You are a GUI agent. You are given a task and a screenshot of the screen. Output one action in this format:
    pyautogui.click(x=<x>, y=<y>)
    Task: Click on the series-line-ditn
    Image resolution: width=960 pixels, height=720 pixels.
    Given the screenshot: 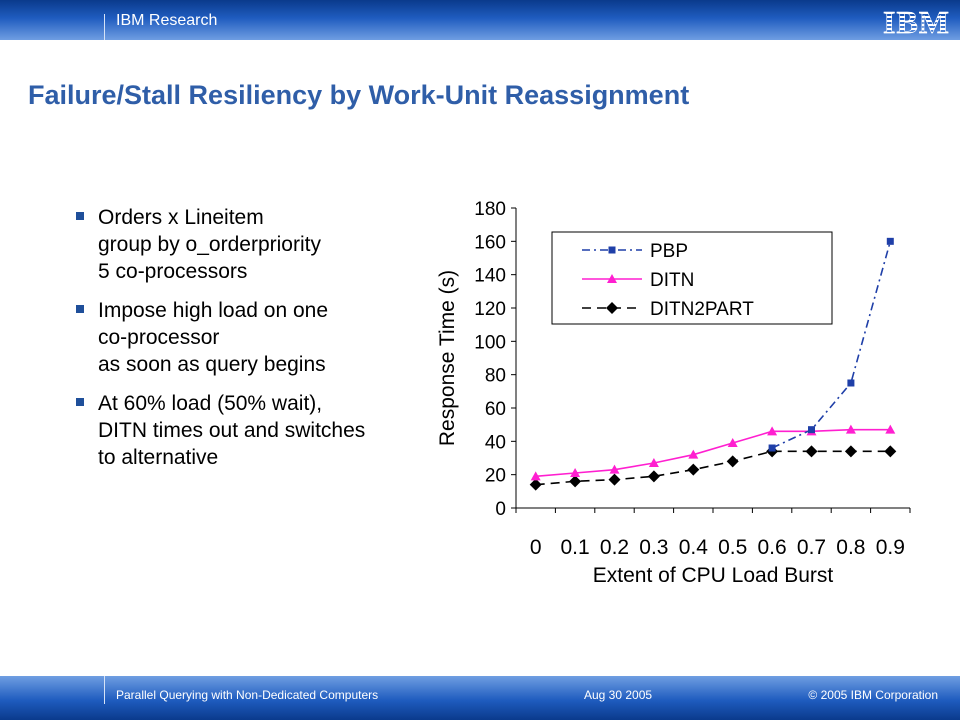 What is the action you would take?
    pyautogui.click(x=713, y=453)
    